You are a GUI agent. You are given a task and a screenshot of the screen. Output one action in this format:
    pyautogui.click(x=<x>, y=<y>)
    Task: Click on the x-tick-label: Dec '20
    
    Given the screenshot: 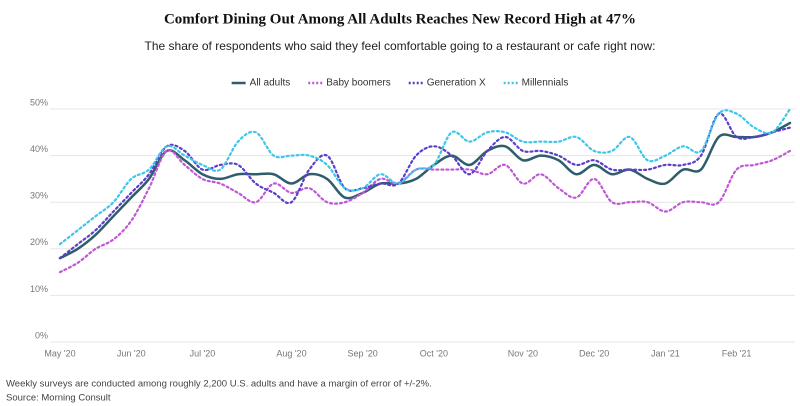 What is the action you would take?
    pyautogui.click(x=594, y=353)
    